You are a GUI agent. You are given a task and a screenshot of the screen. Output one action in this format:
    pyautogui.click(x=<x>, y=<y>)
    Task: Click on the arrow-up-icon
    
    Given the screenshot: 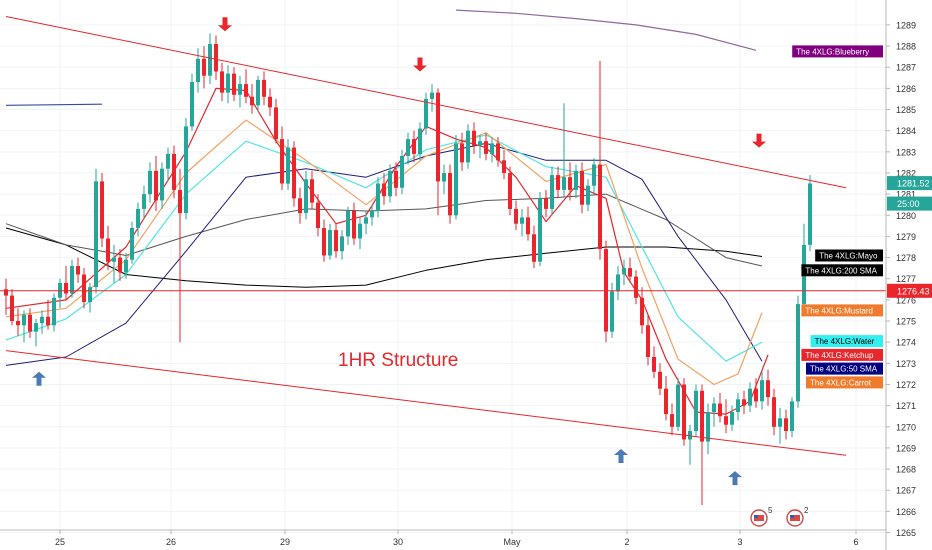 What is the action you would take?
    pyautogui.click(x=621, y=455)
    